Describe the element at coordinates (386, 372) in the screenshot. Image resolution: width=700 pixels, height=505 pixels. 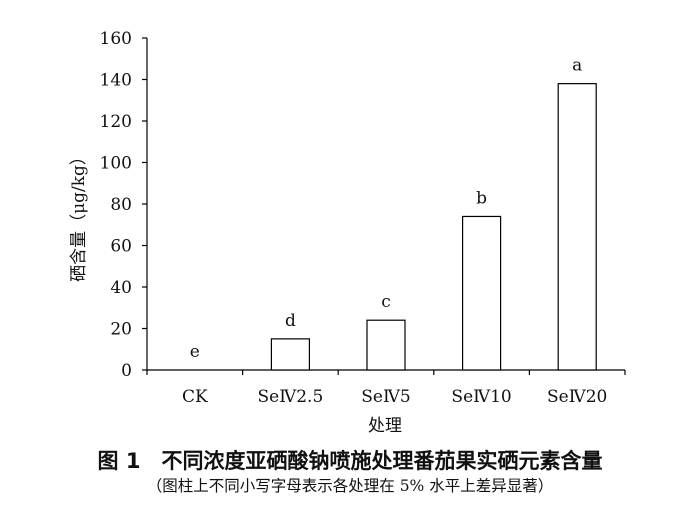
I see `x-axis` at that location.